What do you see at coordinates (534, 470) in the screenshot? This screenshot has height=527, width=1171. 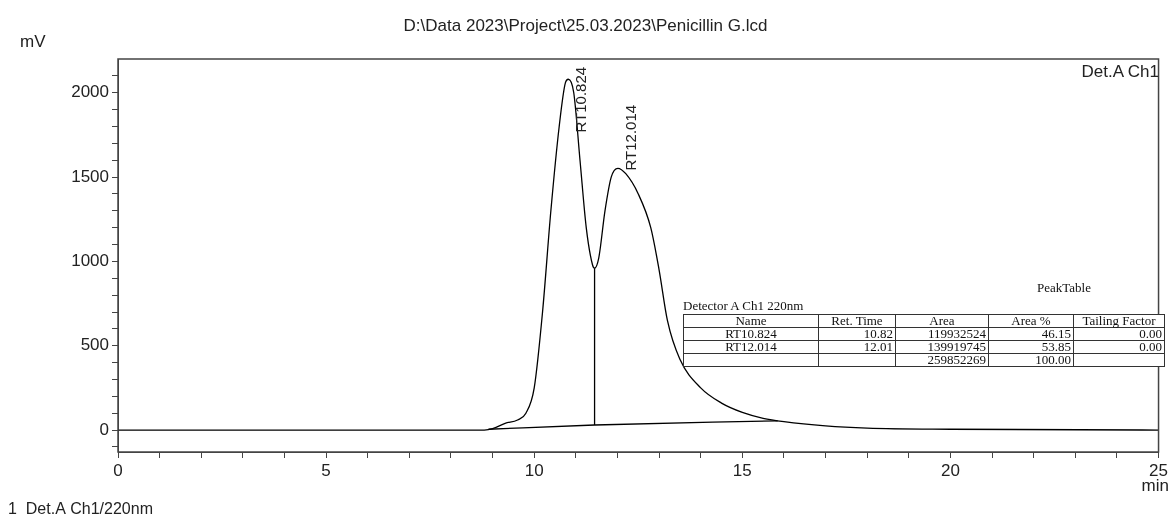 I see `x-tick-label: 10` at bounding box center [534, 470].